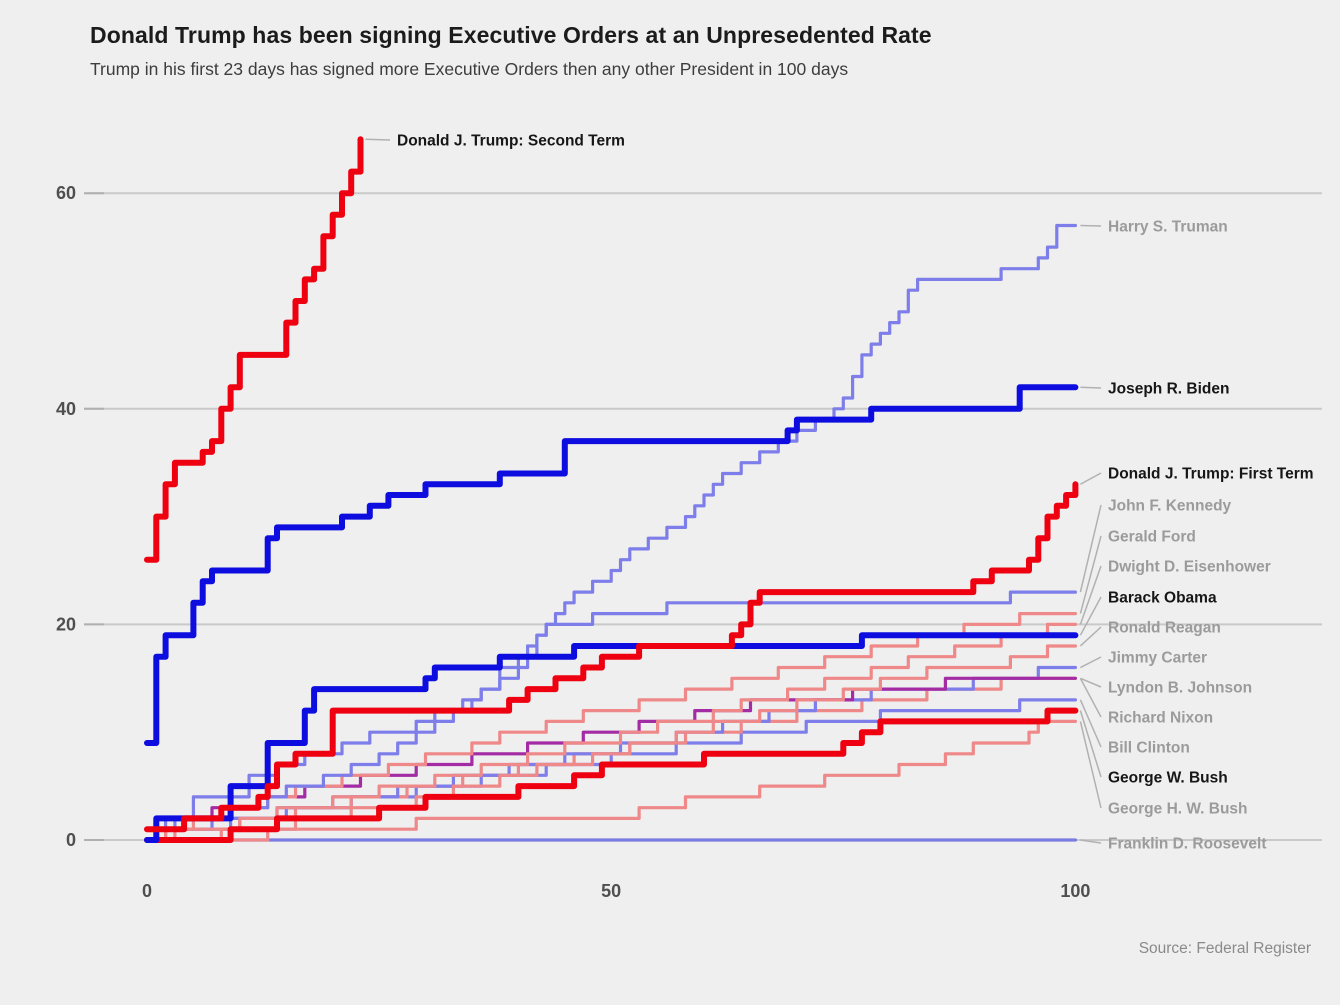  What do you see at coordinates (1164, 628) in the screenshot?
I see `series-label-reagan: Ronald Reagan` at bounding box center [1164, 628].